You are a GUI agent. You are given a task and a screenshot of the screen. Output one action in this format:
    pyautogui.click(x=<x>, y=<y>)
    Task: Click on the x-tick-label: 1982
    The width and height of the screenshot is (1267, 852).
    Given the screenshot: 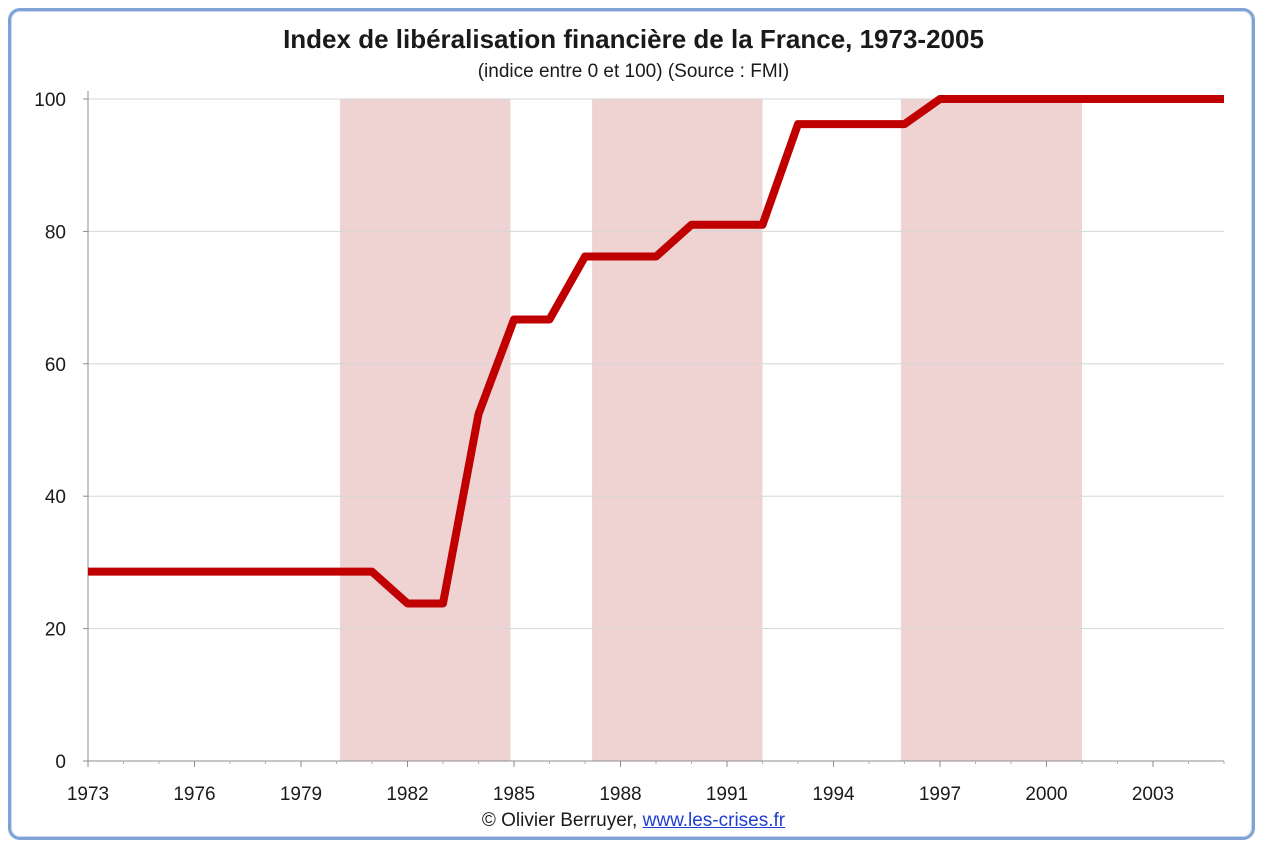 What is the action you would take?
    pyautogui.click(x=407, y=794)
    